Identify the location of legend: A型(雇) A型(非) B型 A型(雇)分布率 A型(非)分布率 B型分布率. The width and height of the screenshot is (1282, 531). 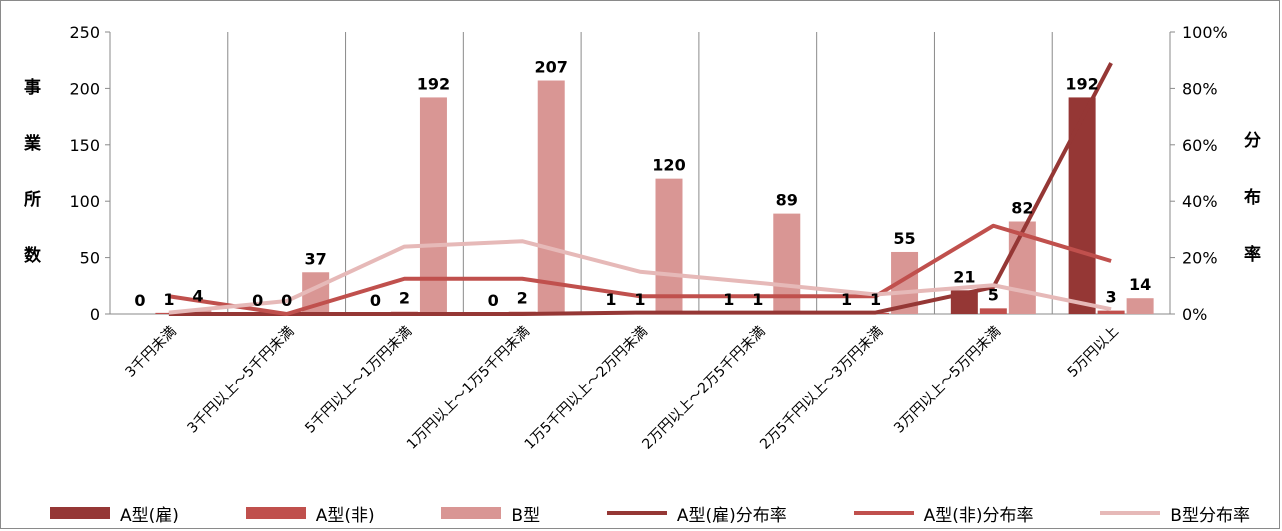
(650, 513).